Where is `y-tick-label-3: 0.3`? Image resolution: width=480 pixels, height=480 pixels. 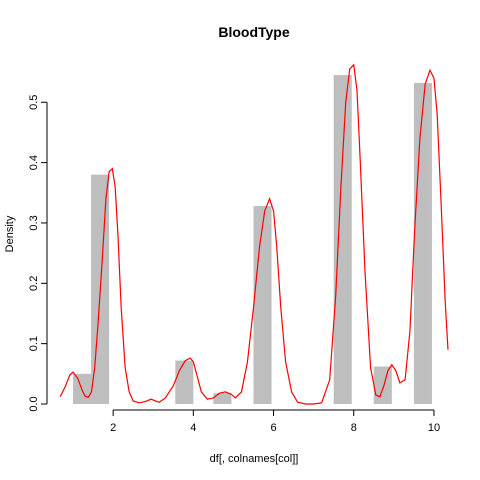 y-tick-label-3: 0.3 is located at coordinates (34, 222).